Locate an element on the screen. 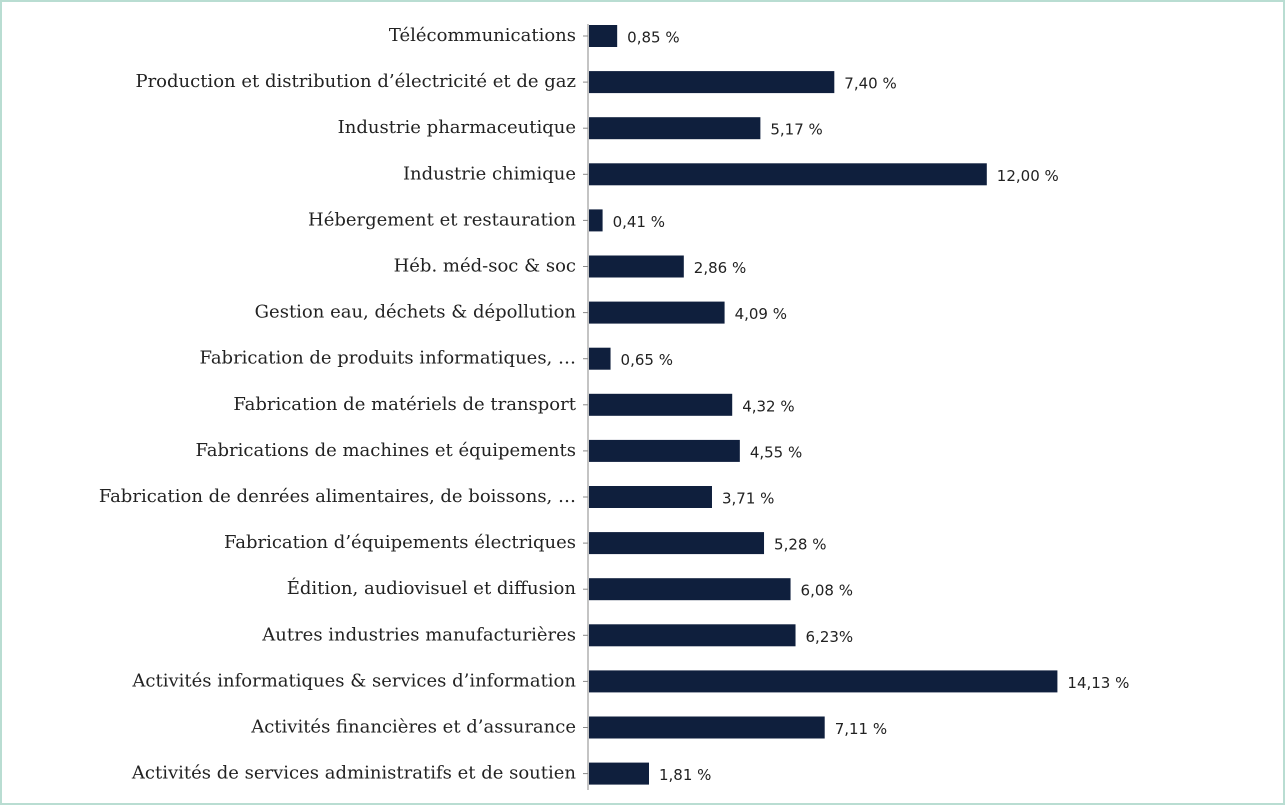 The width and height of the screenshot is (1285, 805). category-label: Fabrication d’équipements électriques is located at coordinates (400, 542).